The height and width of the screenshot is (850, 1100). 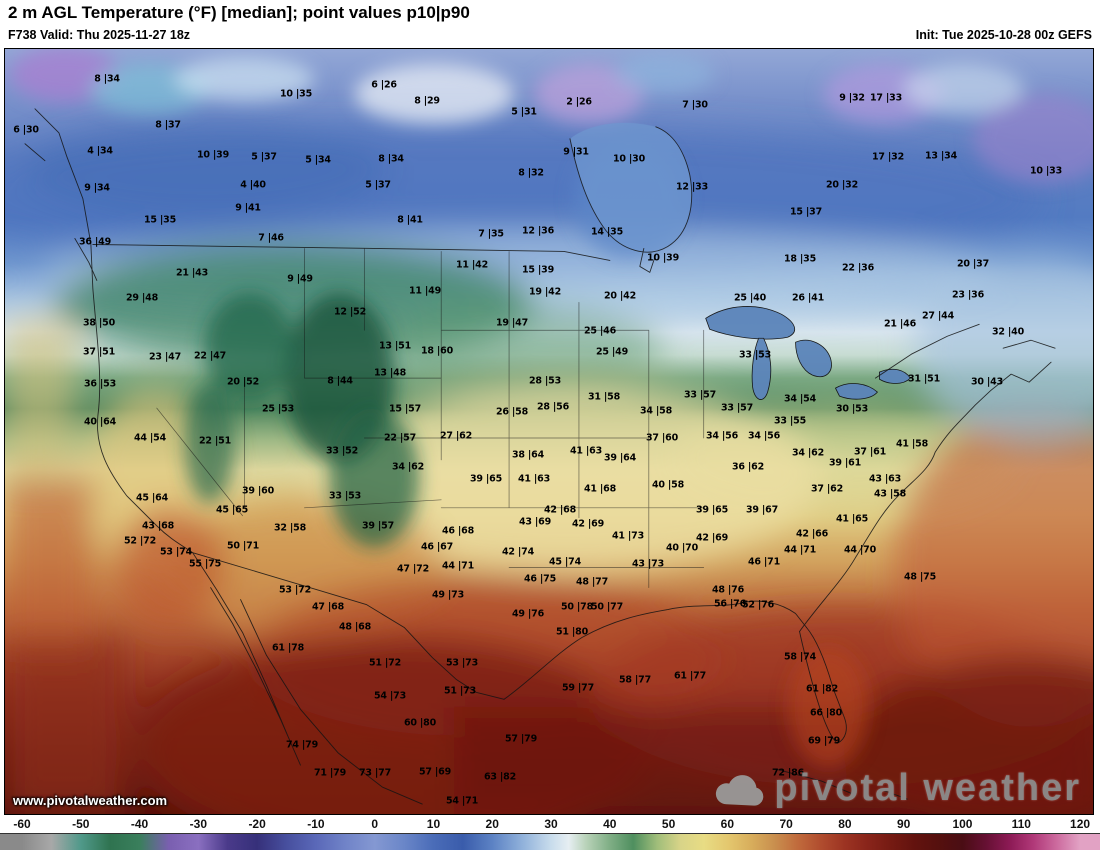 I want to click on station-value: 61 |78, so click(x=288, y=648).